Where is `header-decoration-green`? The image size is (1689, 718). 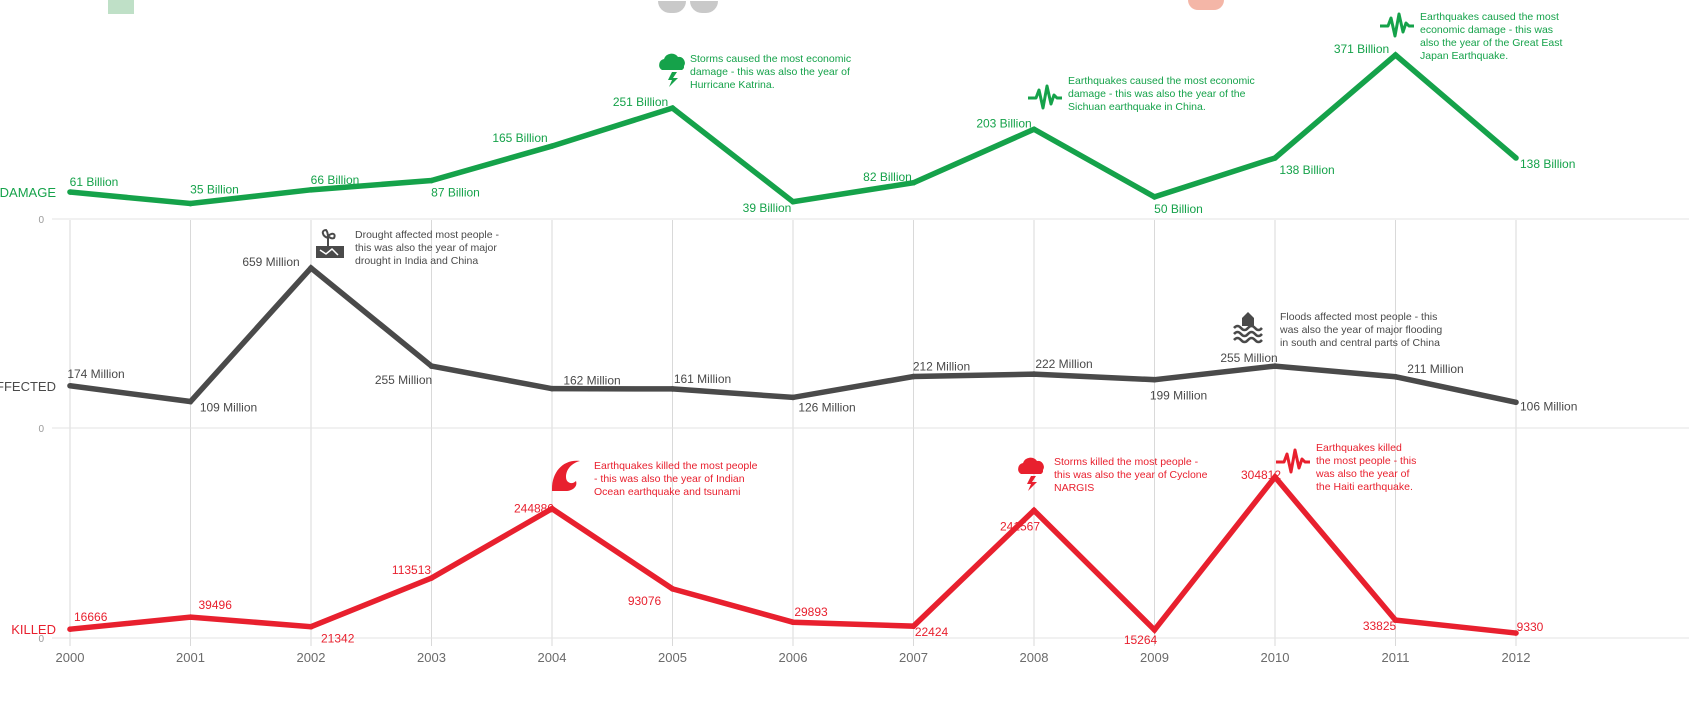 header-decoration-green is located at coordinates (121, 7).